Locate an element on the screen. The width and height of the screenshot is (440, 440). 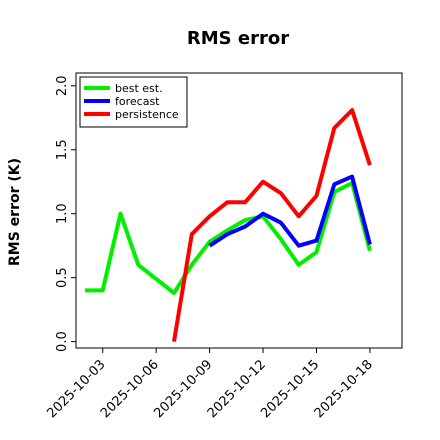
y-tick-label: 1.0 is located at coordinates (62, 213).